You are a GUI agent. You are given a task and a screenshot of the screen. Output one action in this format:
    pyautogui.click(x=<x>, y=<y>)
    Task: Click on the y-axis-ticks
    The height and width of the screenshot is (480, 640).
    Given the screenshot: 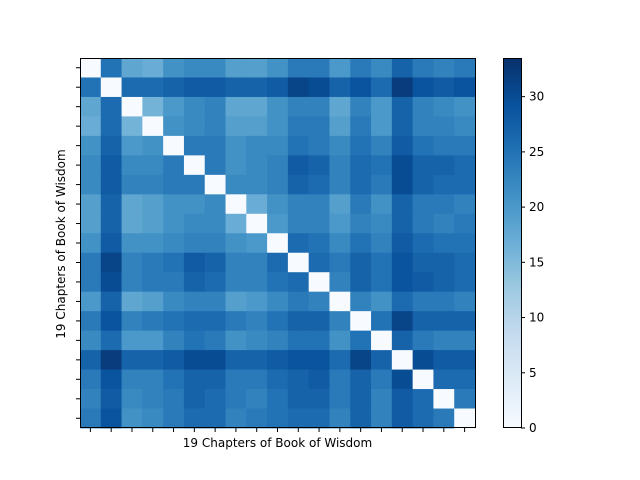 What is the action you would take?
    pyautogui.click(x=78, y=243)
    